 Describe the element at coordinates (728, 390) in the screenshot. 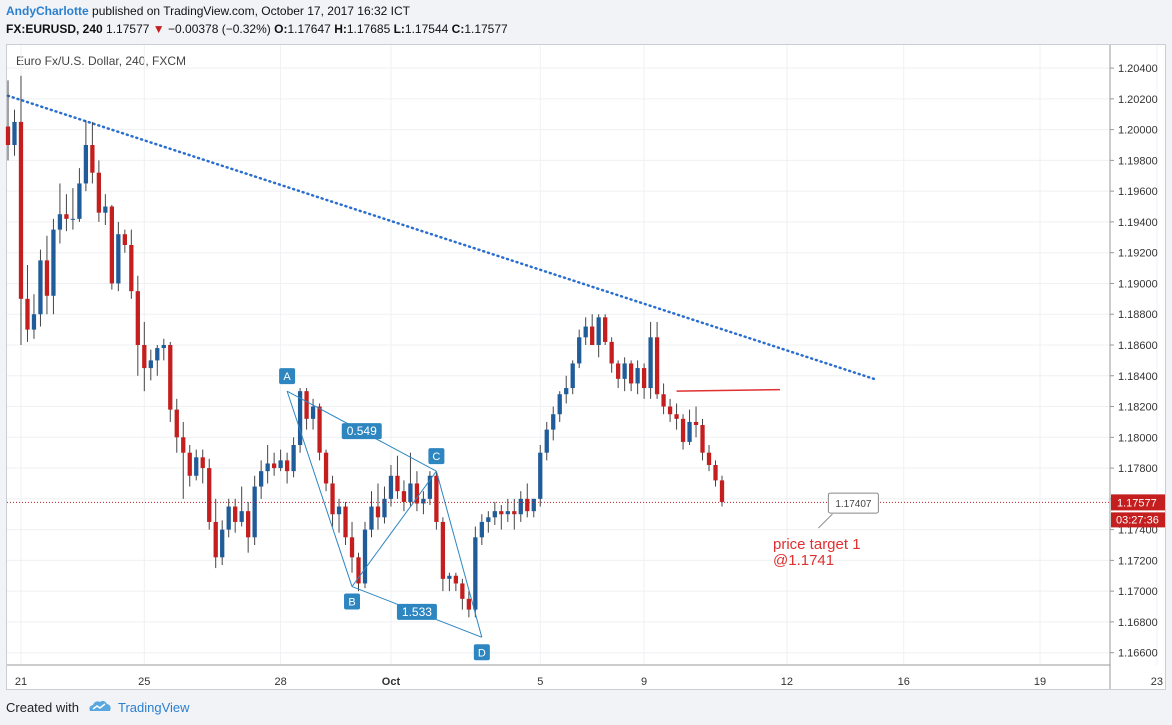

I see `resistance-line` at that location.